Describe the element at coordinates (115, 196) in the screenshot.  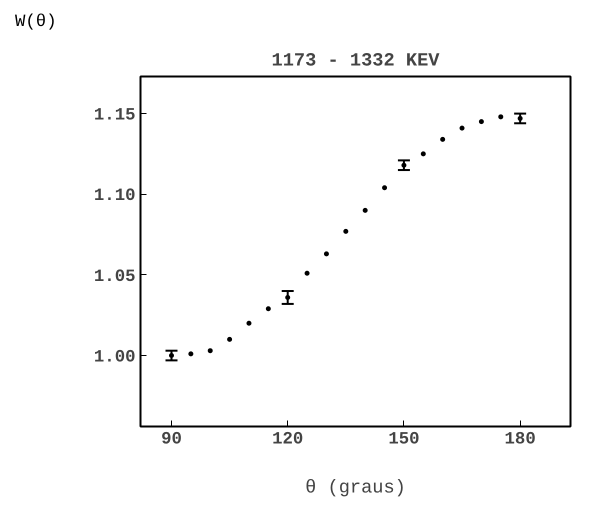
I see `y-tick-label: 1.10` at that location.